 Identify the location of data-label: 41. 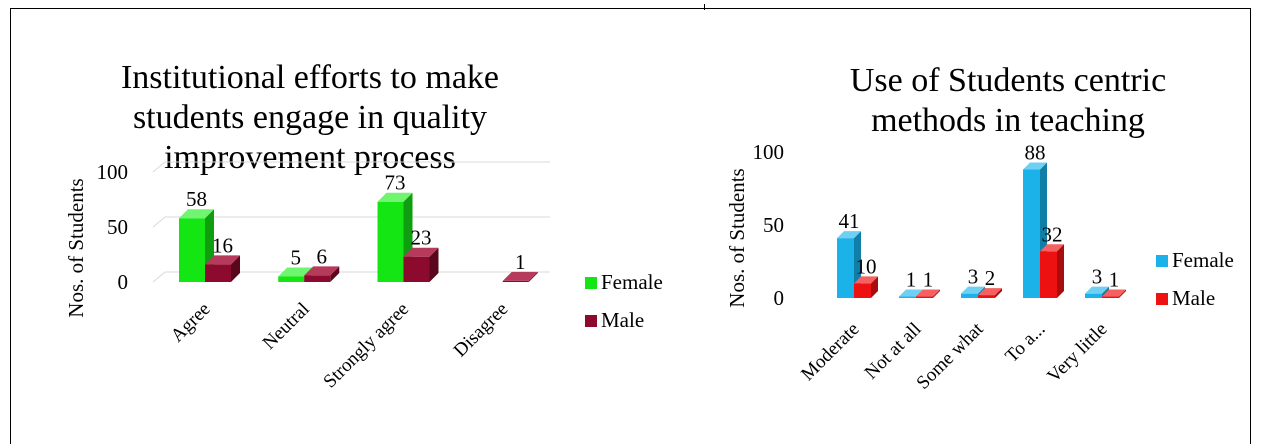
(849, 221).